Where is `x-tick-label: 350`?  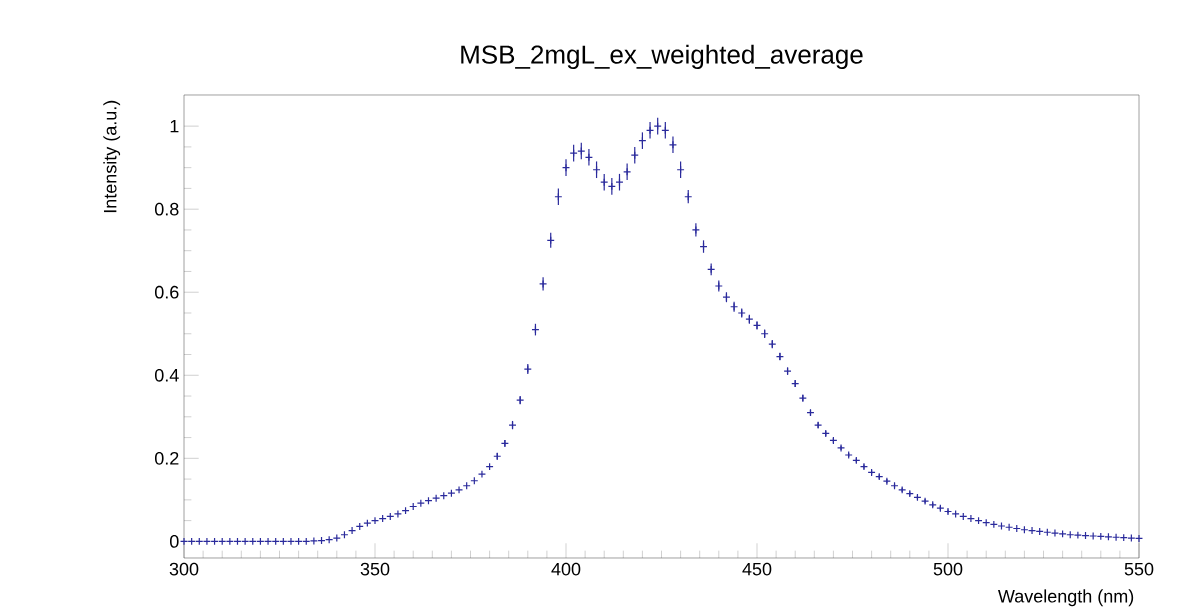 x-tick-label: 350 is located at coordinates (375, 569).